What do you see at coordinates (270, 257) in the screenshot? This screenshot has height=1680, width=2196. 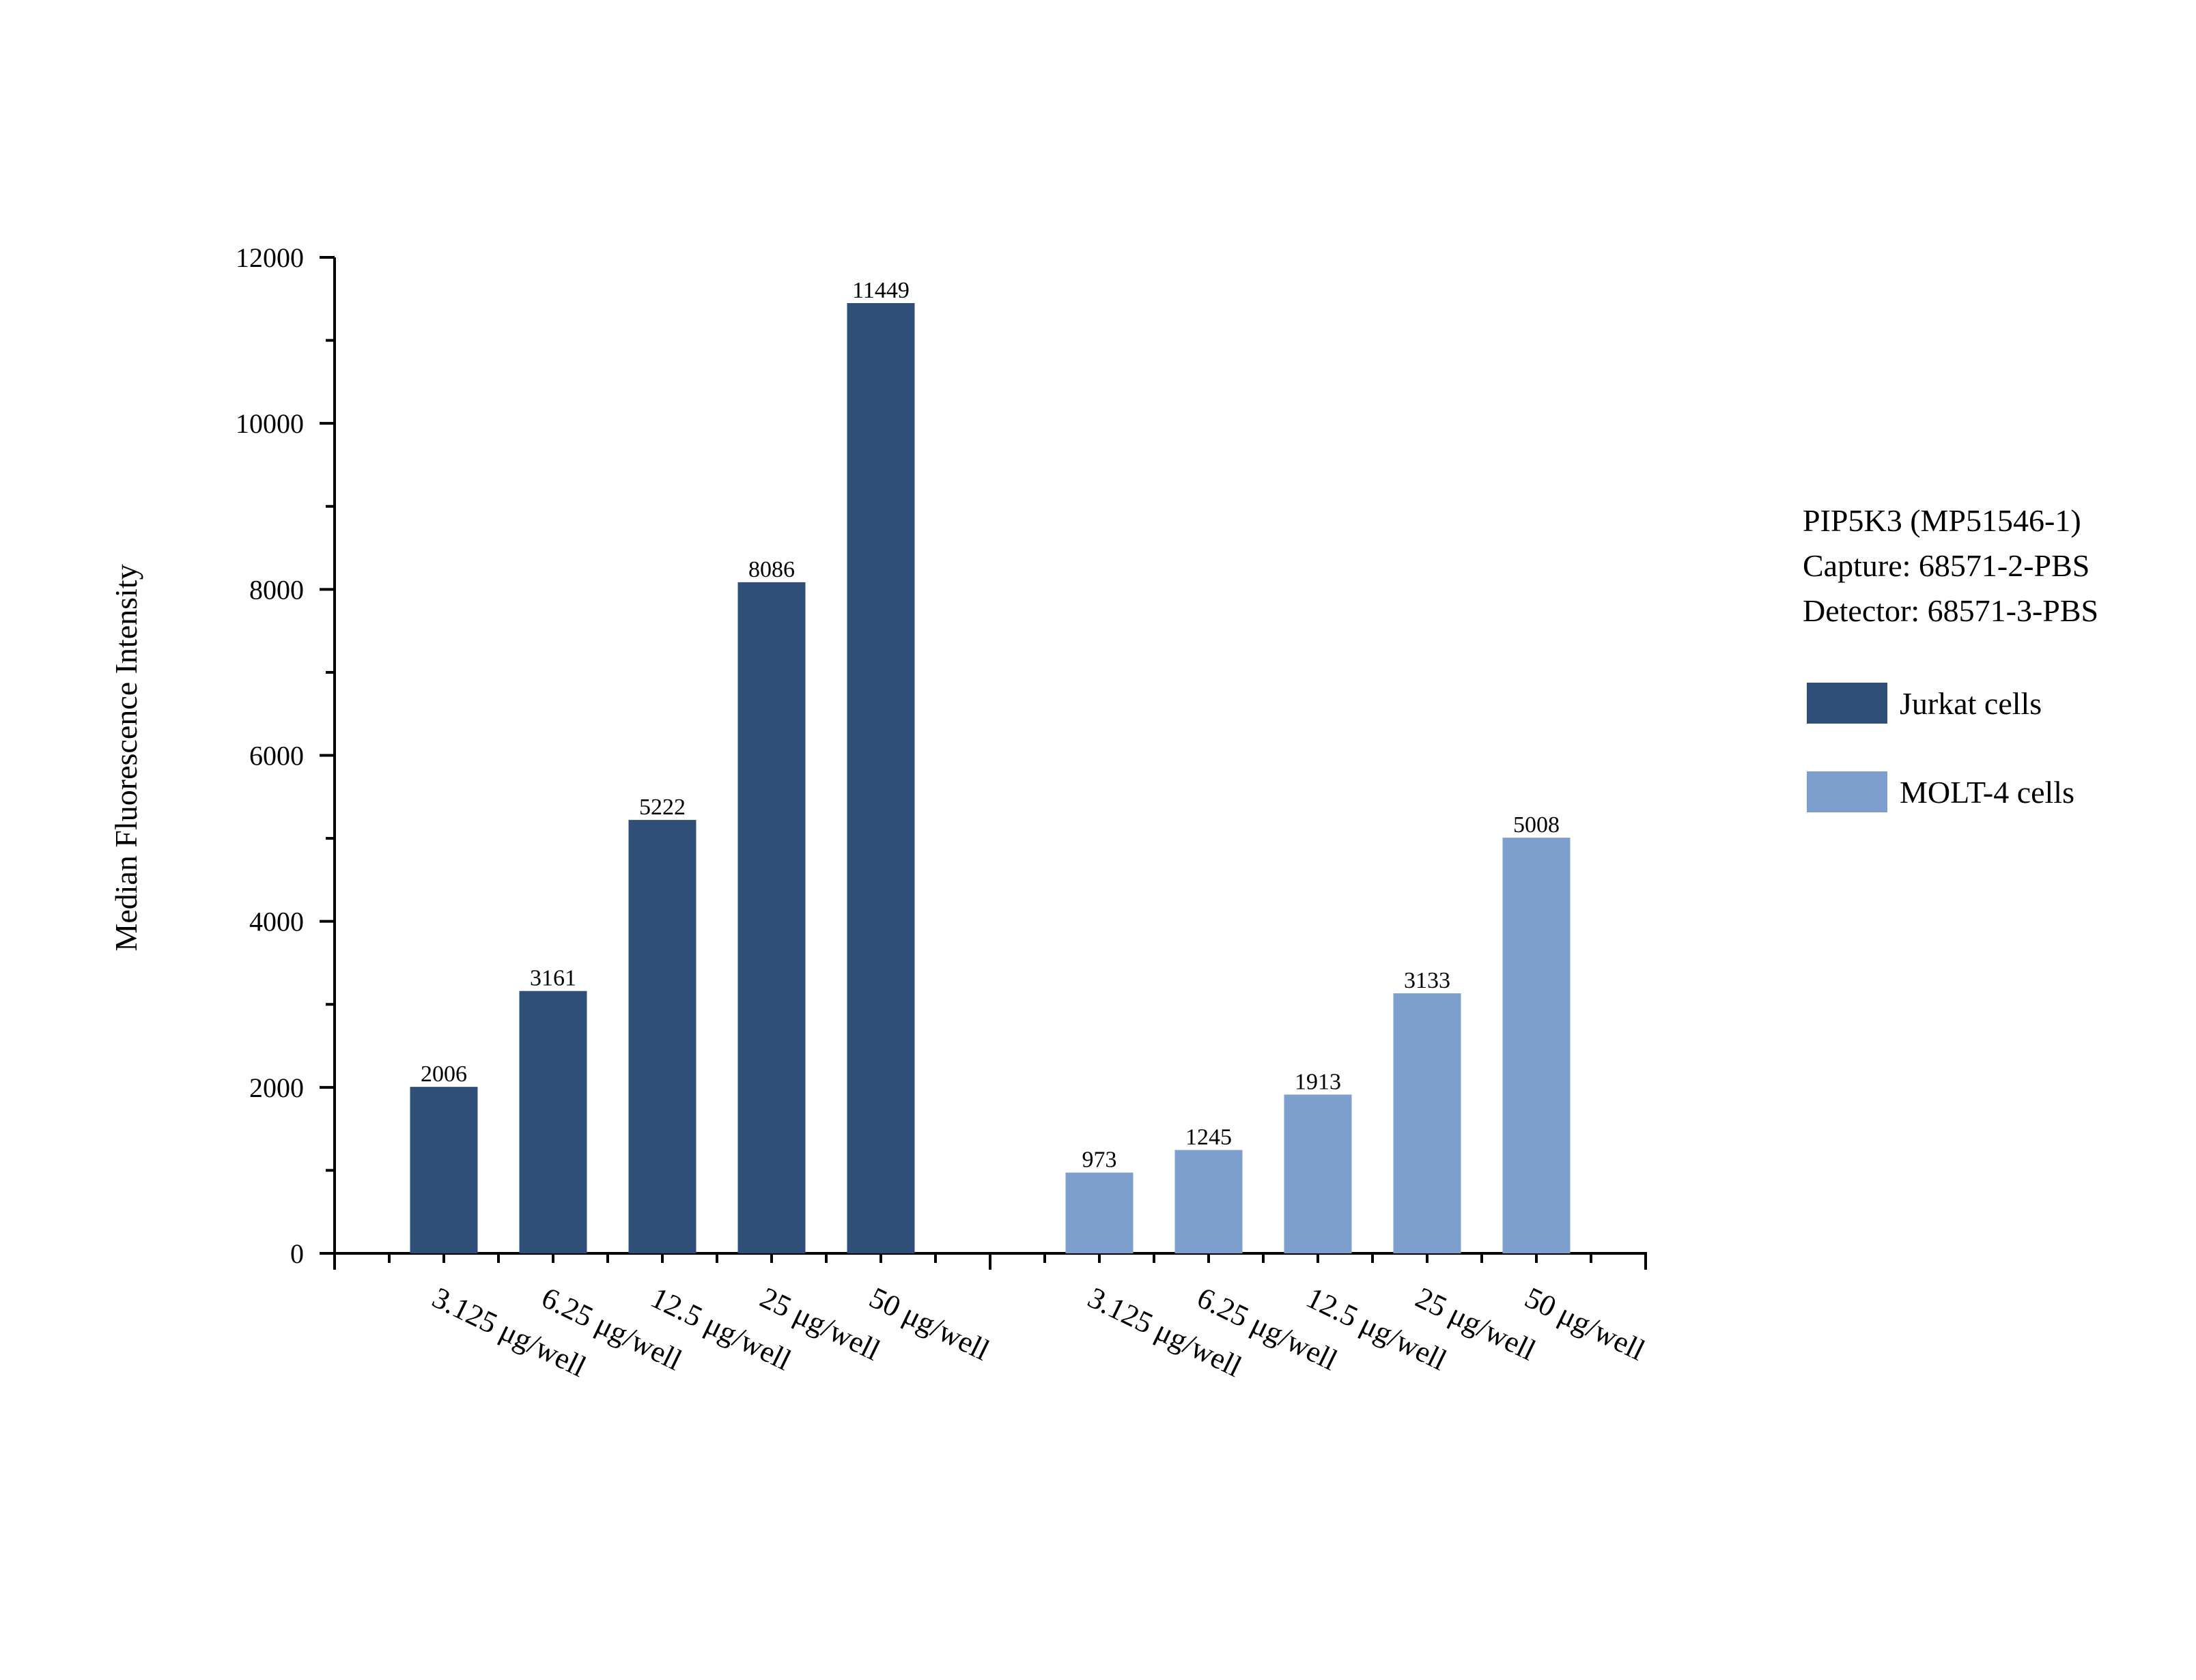 I see `y-tick-label: 12000` at bounding box center [270, 257].